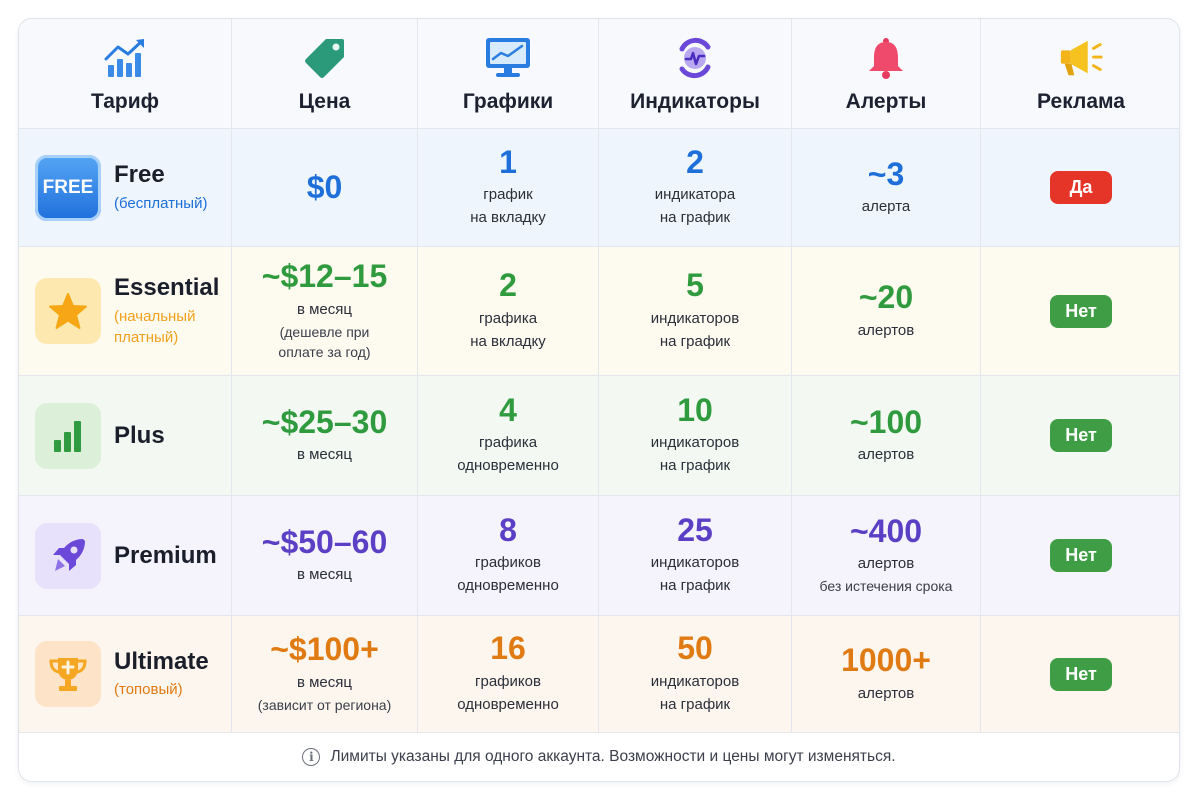 The image size is (1200, 800). Describe the element at coordinates (508, 529) in the screenshot. I see `charts-value: 8` at that location.